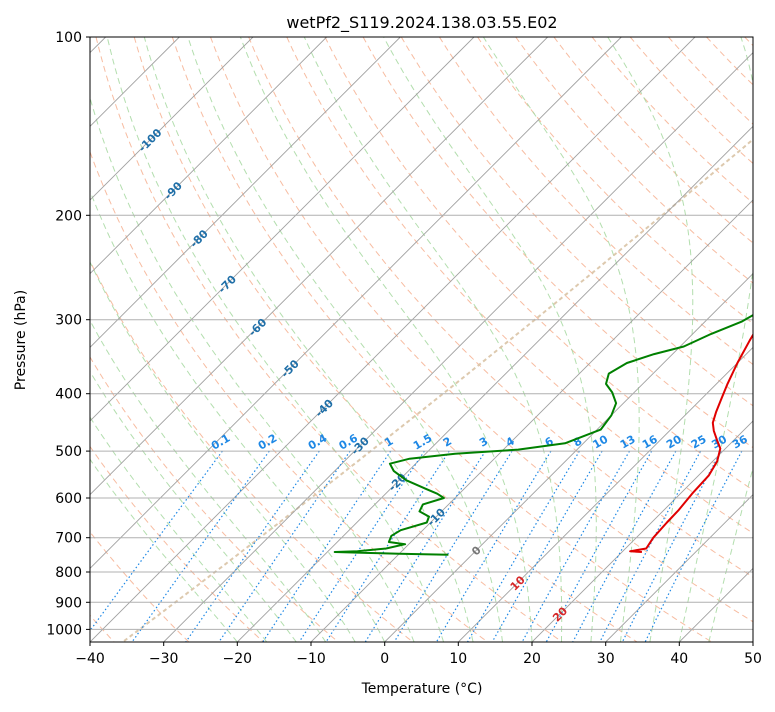 The image size is (775, 712). Describe the element at coordinates (21, 340) in the screenshot. I see `y-axis-label: Pressure (hPa)` at that location.